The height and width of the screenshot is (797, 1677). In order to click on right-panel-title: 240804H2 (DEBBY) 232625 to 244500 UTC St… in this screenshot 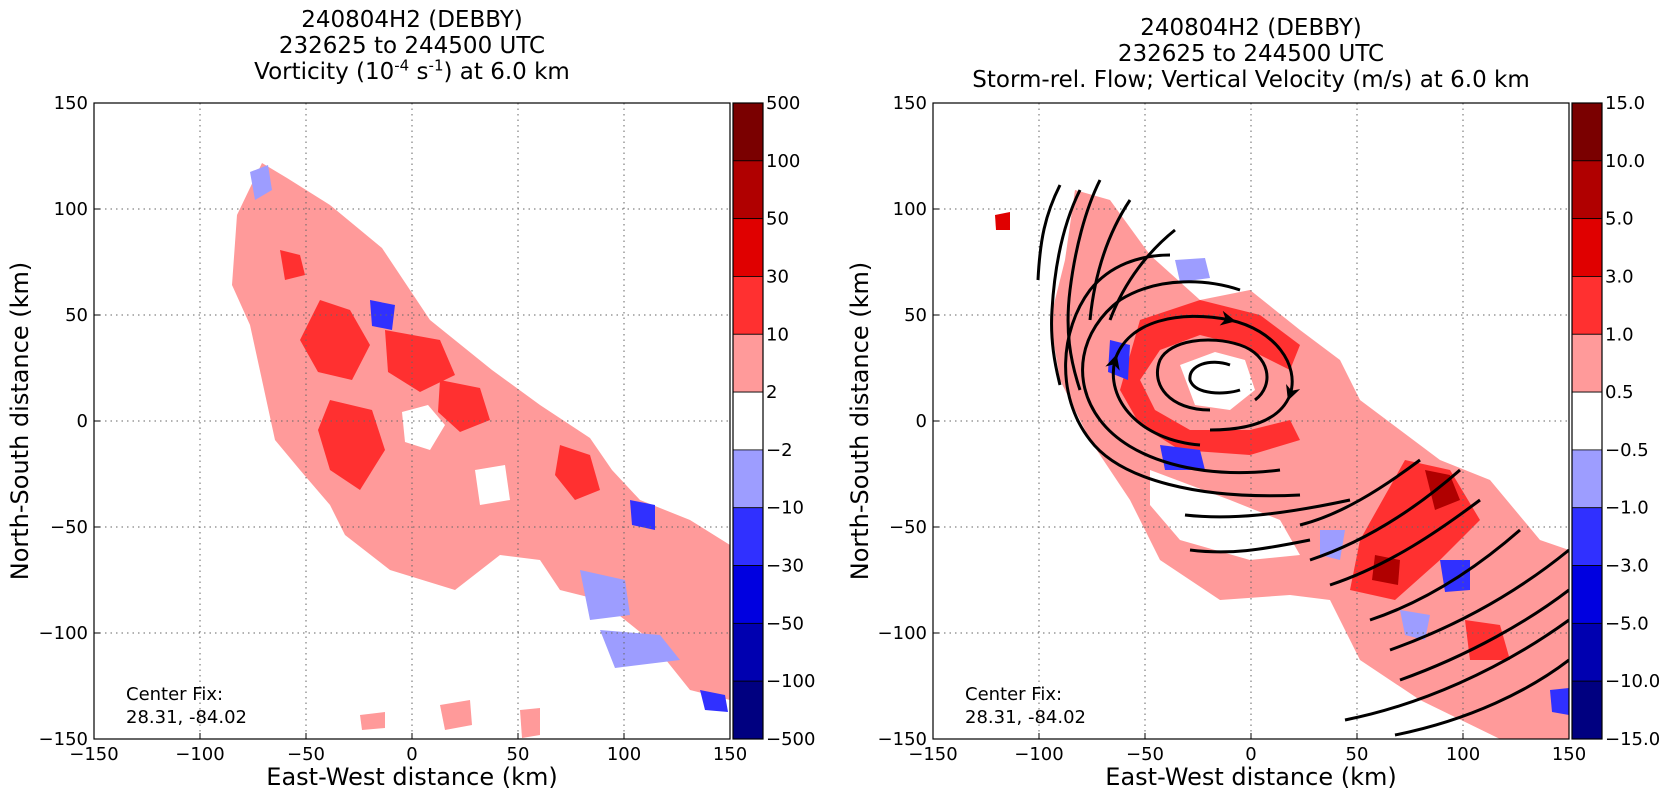, I will do `click(1251, 54)`.